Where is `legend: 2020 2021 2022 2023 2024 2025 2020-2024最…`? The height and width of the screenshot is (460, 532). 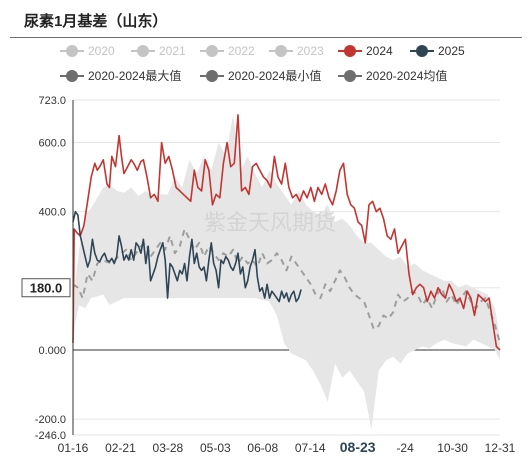 legend: 2020 2021 2022 2023 2024 2025 2020-2024最… is located at coordinates (266, 64).